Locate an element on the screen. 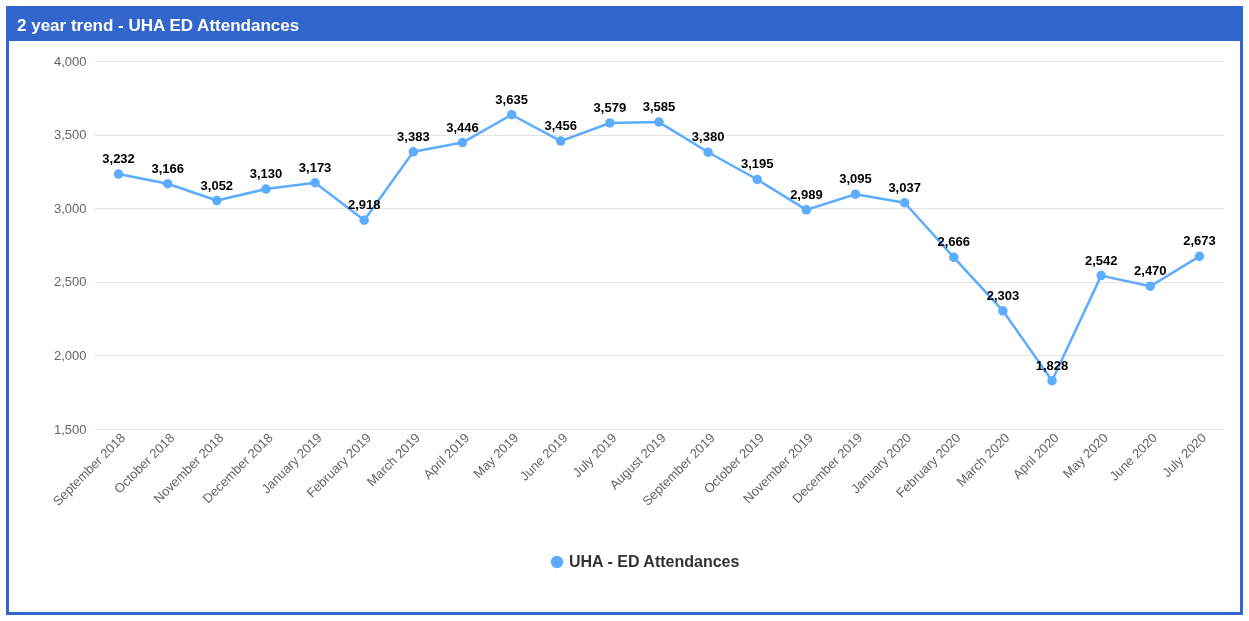 Image resolution: width=1249 pixels, height=621 pixels. y-tick-label: 4,000 is located at coordinates (70, 61).